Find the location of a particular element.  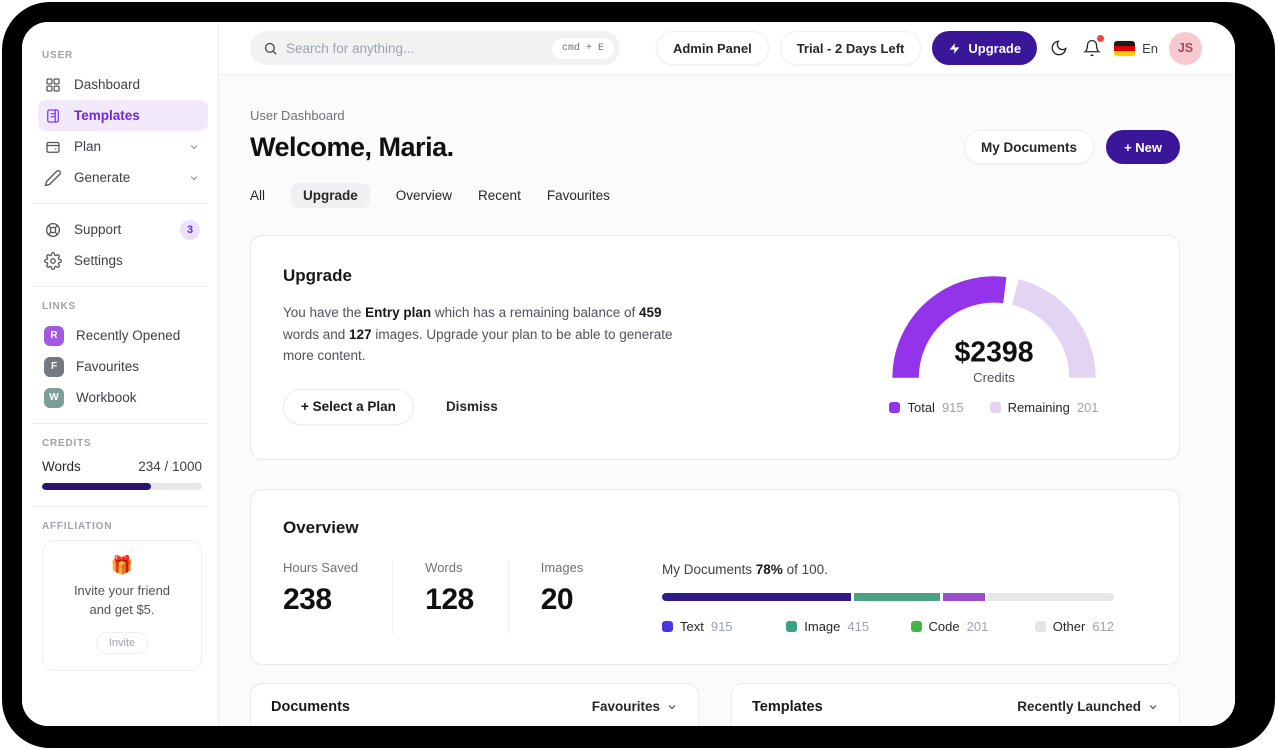

sidebar-item-label: Generate is located at coordinates (102, 177).